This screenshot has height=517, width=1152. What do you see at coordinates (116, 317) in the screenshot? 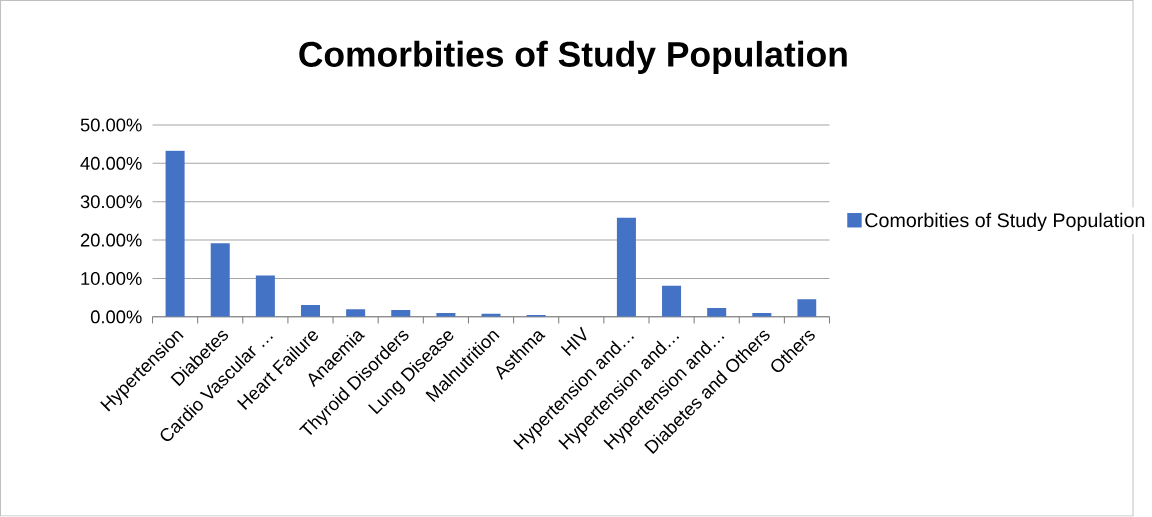
I see `y-tick-label: 0.00%` at bounding box center [116, 317].